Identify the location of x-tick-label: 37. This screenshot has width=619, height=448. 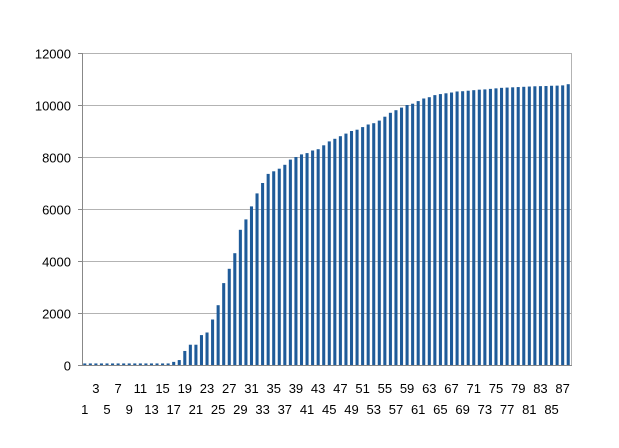
(285, 409).